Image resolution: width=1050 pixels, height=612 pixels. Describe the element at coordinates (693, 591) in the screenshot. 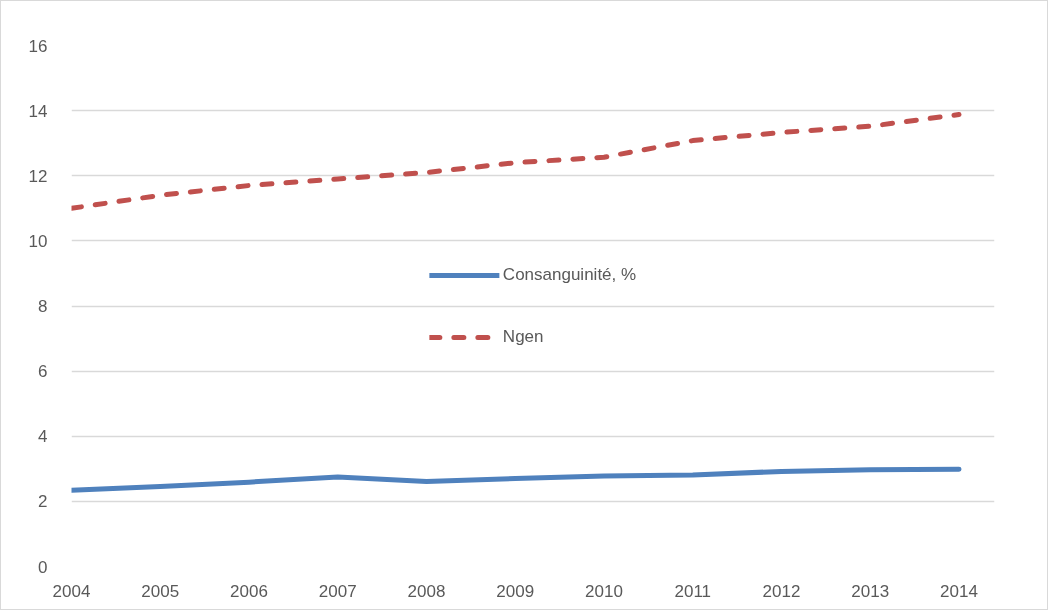

I see `x-tick-label: 2011` at that location.